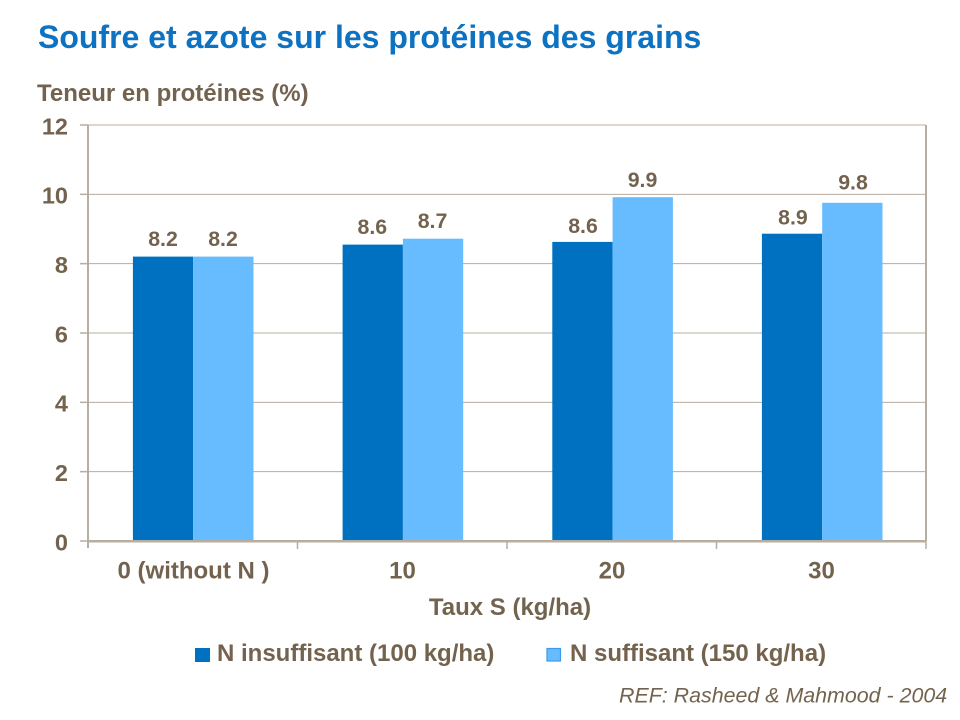 The width and height of the screenshot is (960, 720). What do you see at coordinates (61, 265) in the screenshot?
I see `svg-text: 8` at bounding box center [61, 265].